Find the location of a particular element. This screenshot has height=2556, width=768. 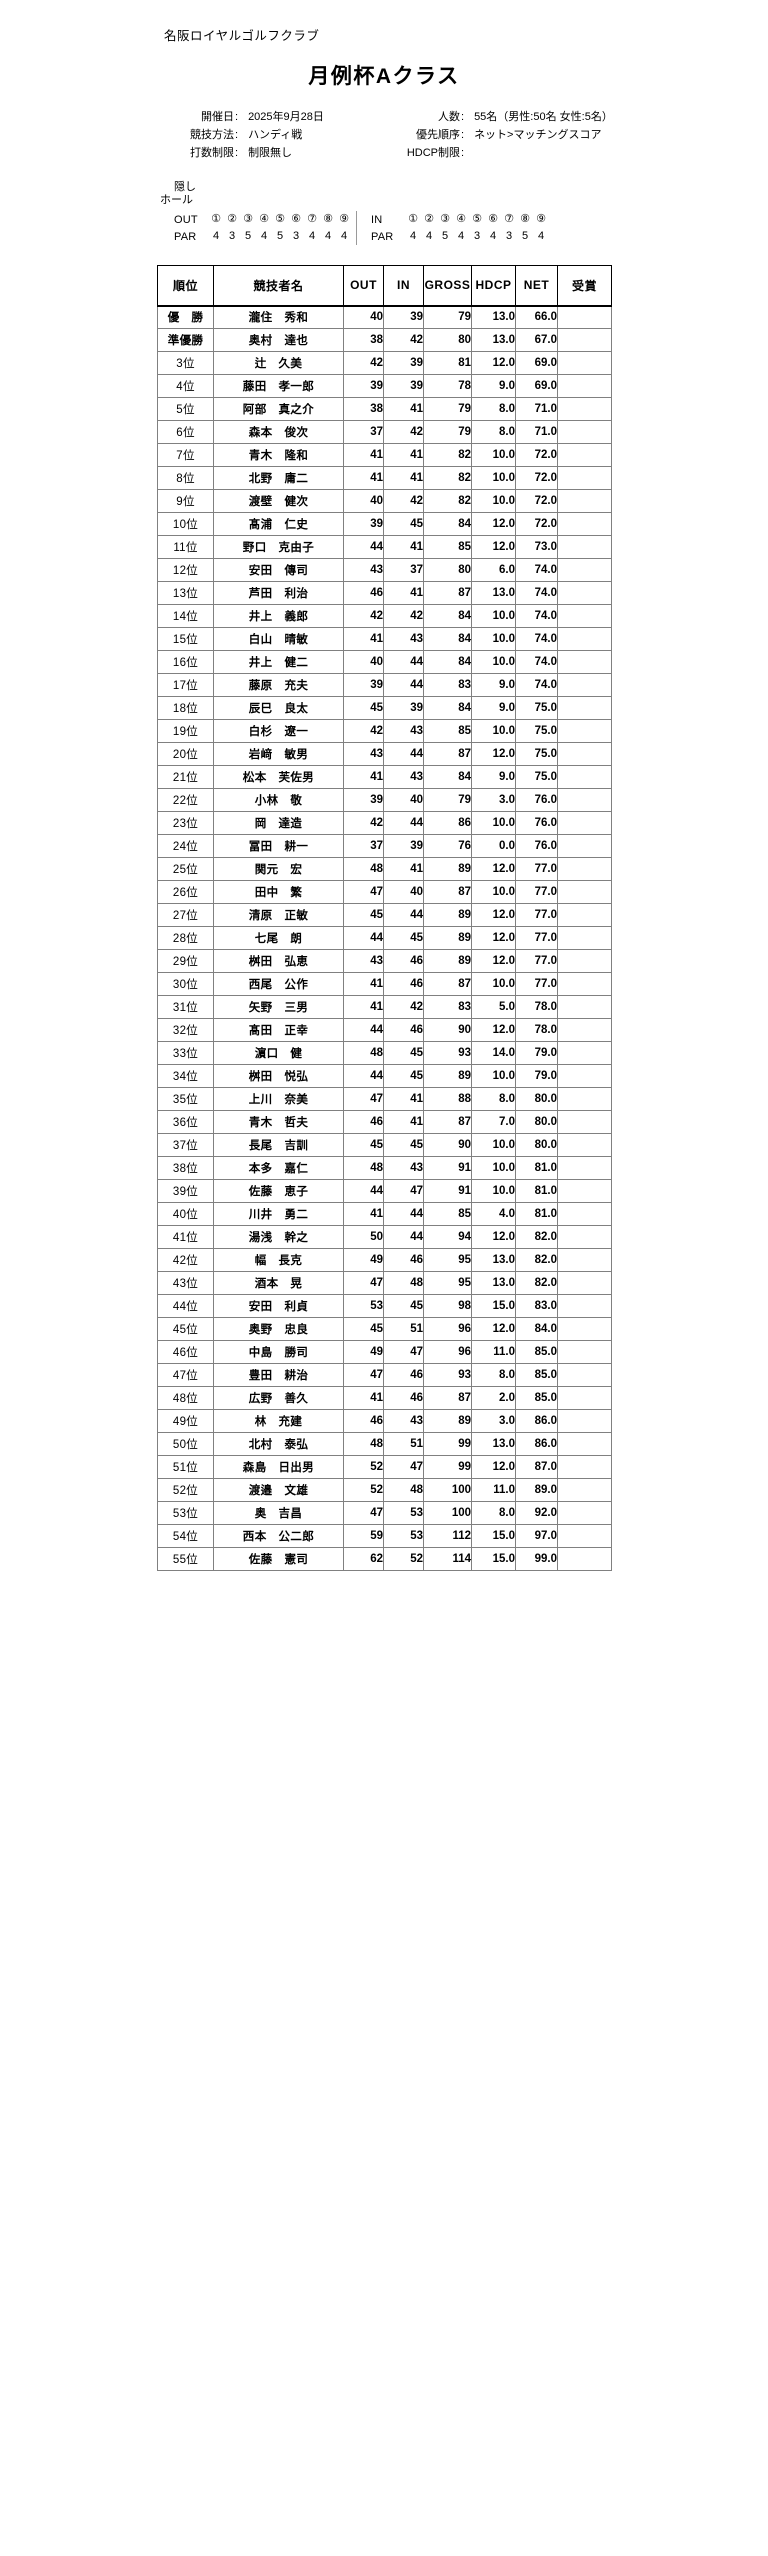

meta-row: 打数制限: 制限無し HDCP制限: is located at coordinates (389, 152).